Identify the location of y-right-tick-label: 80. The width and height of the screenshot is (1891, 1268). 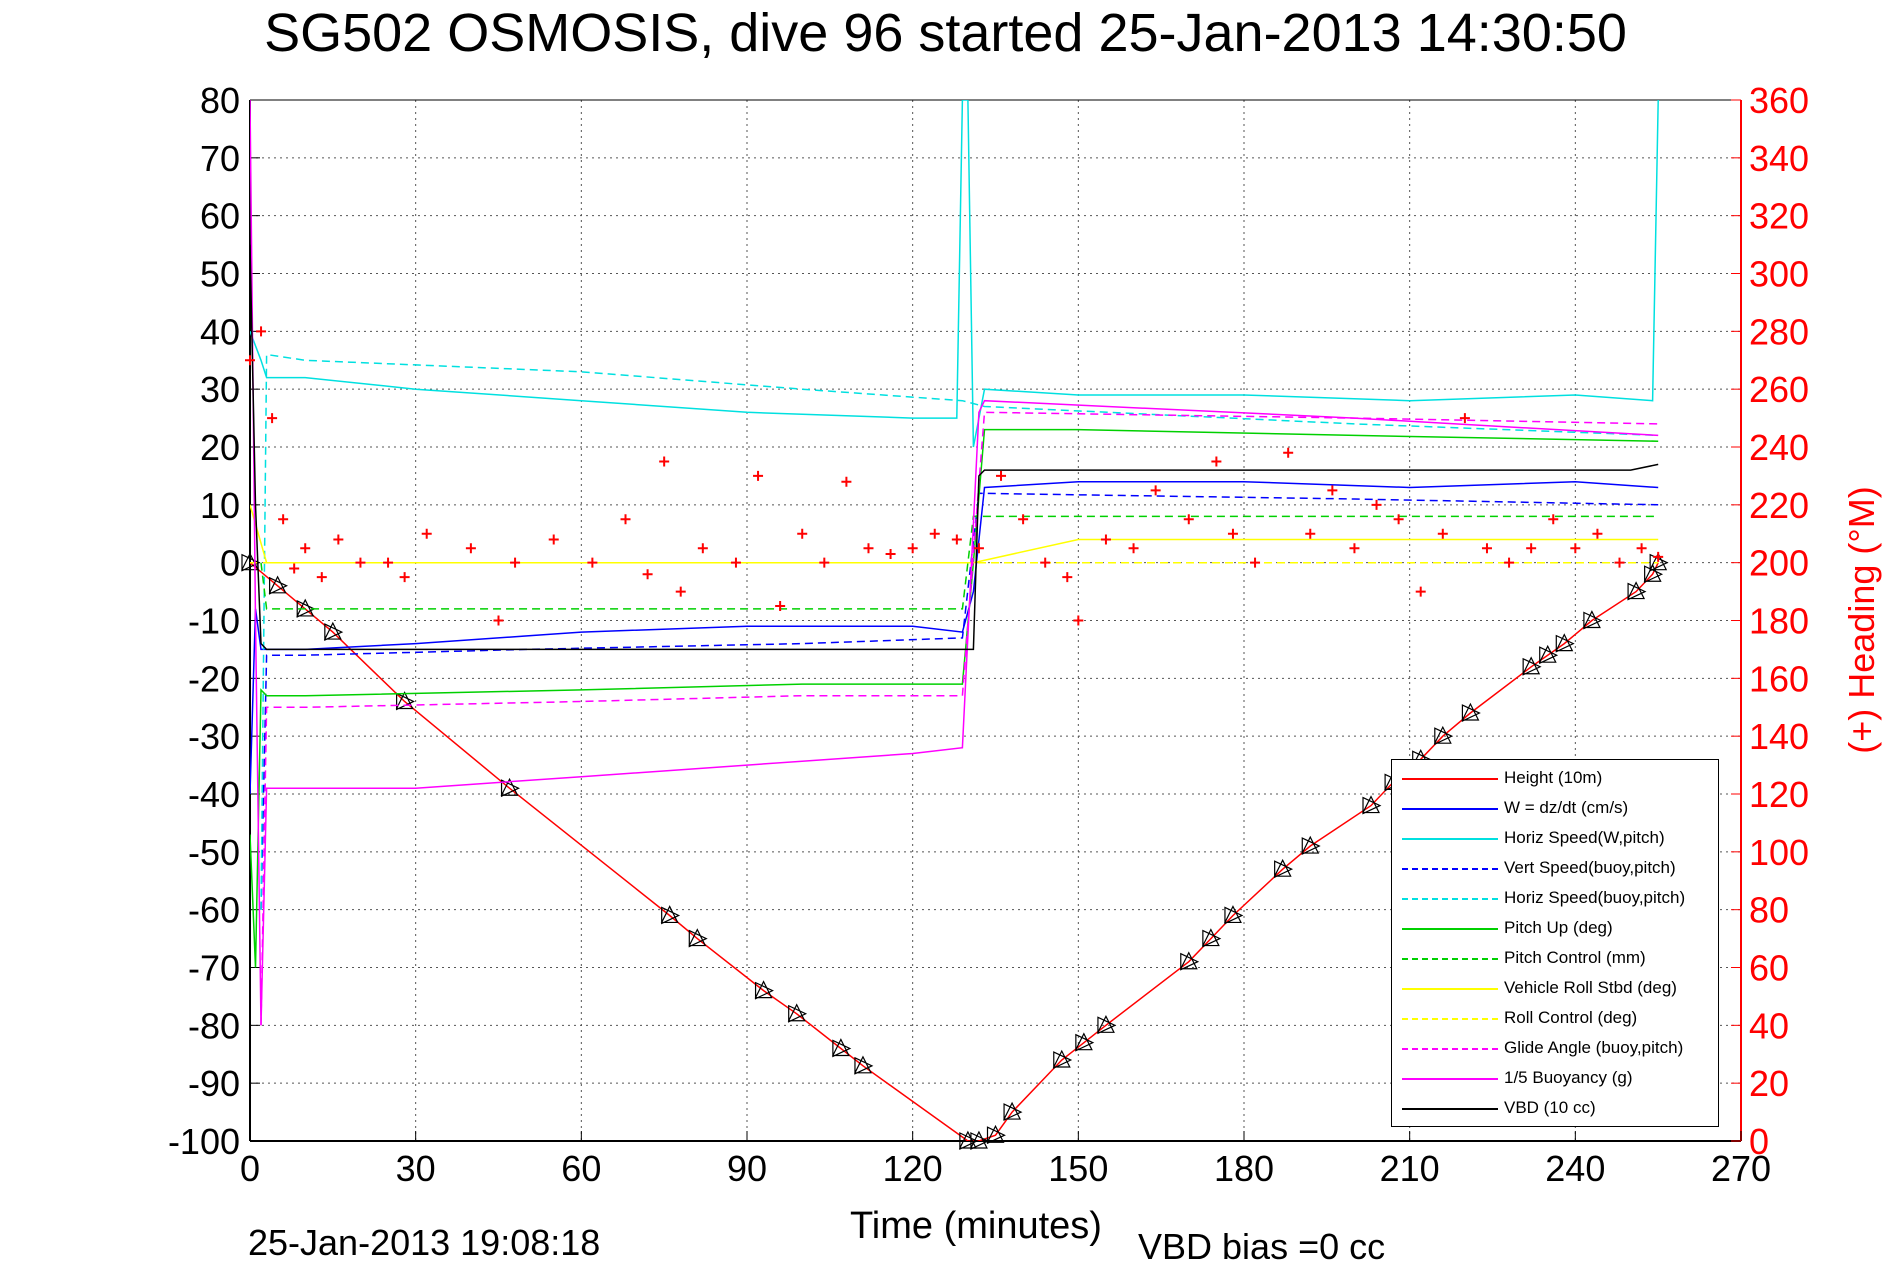
(1769, 910).